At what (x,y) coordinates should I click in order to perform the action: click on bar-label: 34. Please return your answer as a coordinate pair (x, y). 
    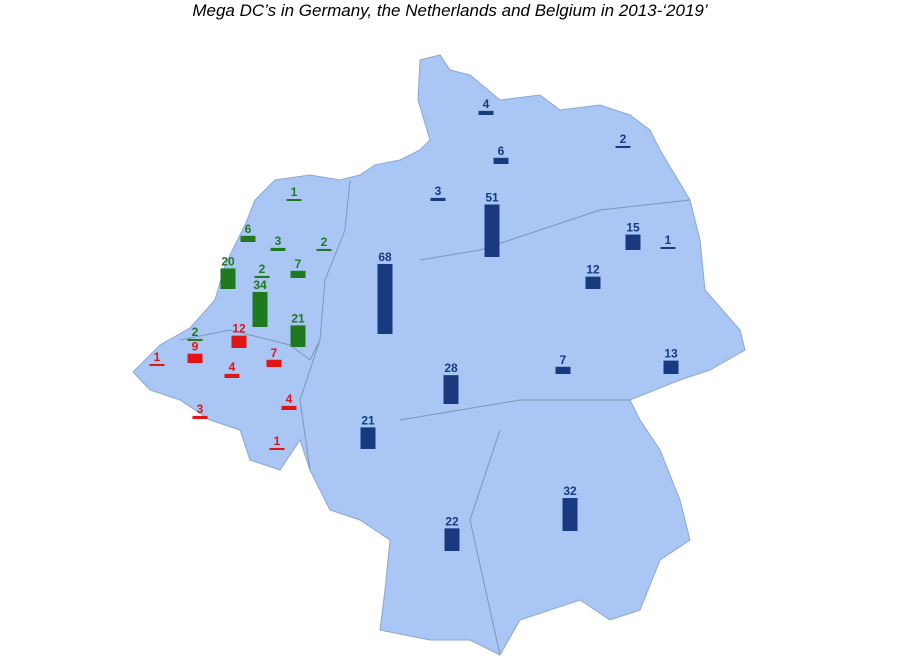
    Looking at the image, I should click on (260, 285).